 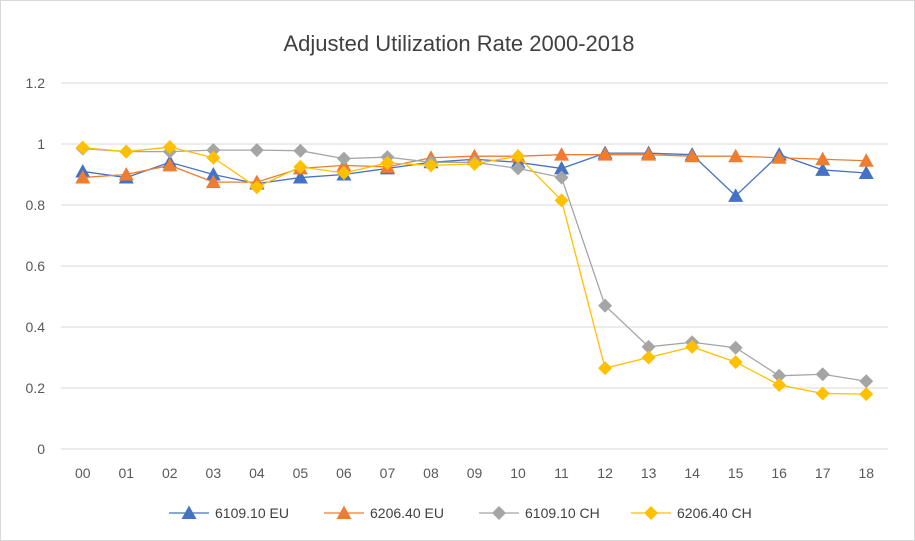 What do you see at coordinates (301, 473) in the screenshot?
I see `x-tick-label: 05` at bounding box center [301, 473].